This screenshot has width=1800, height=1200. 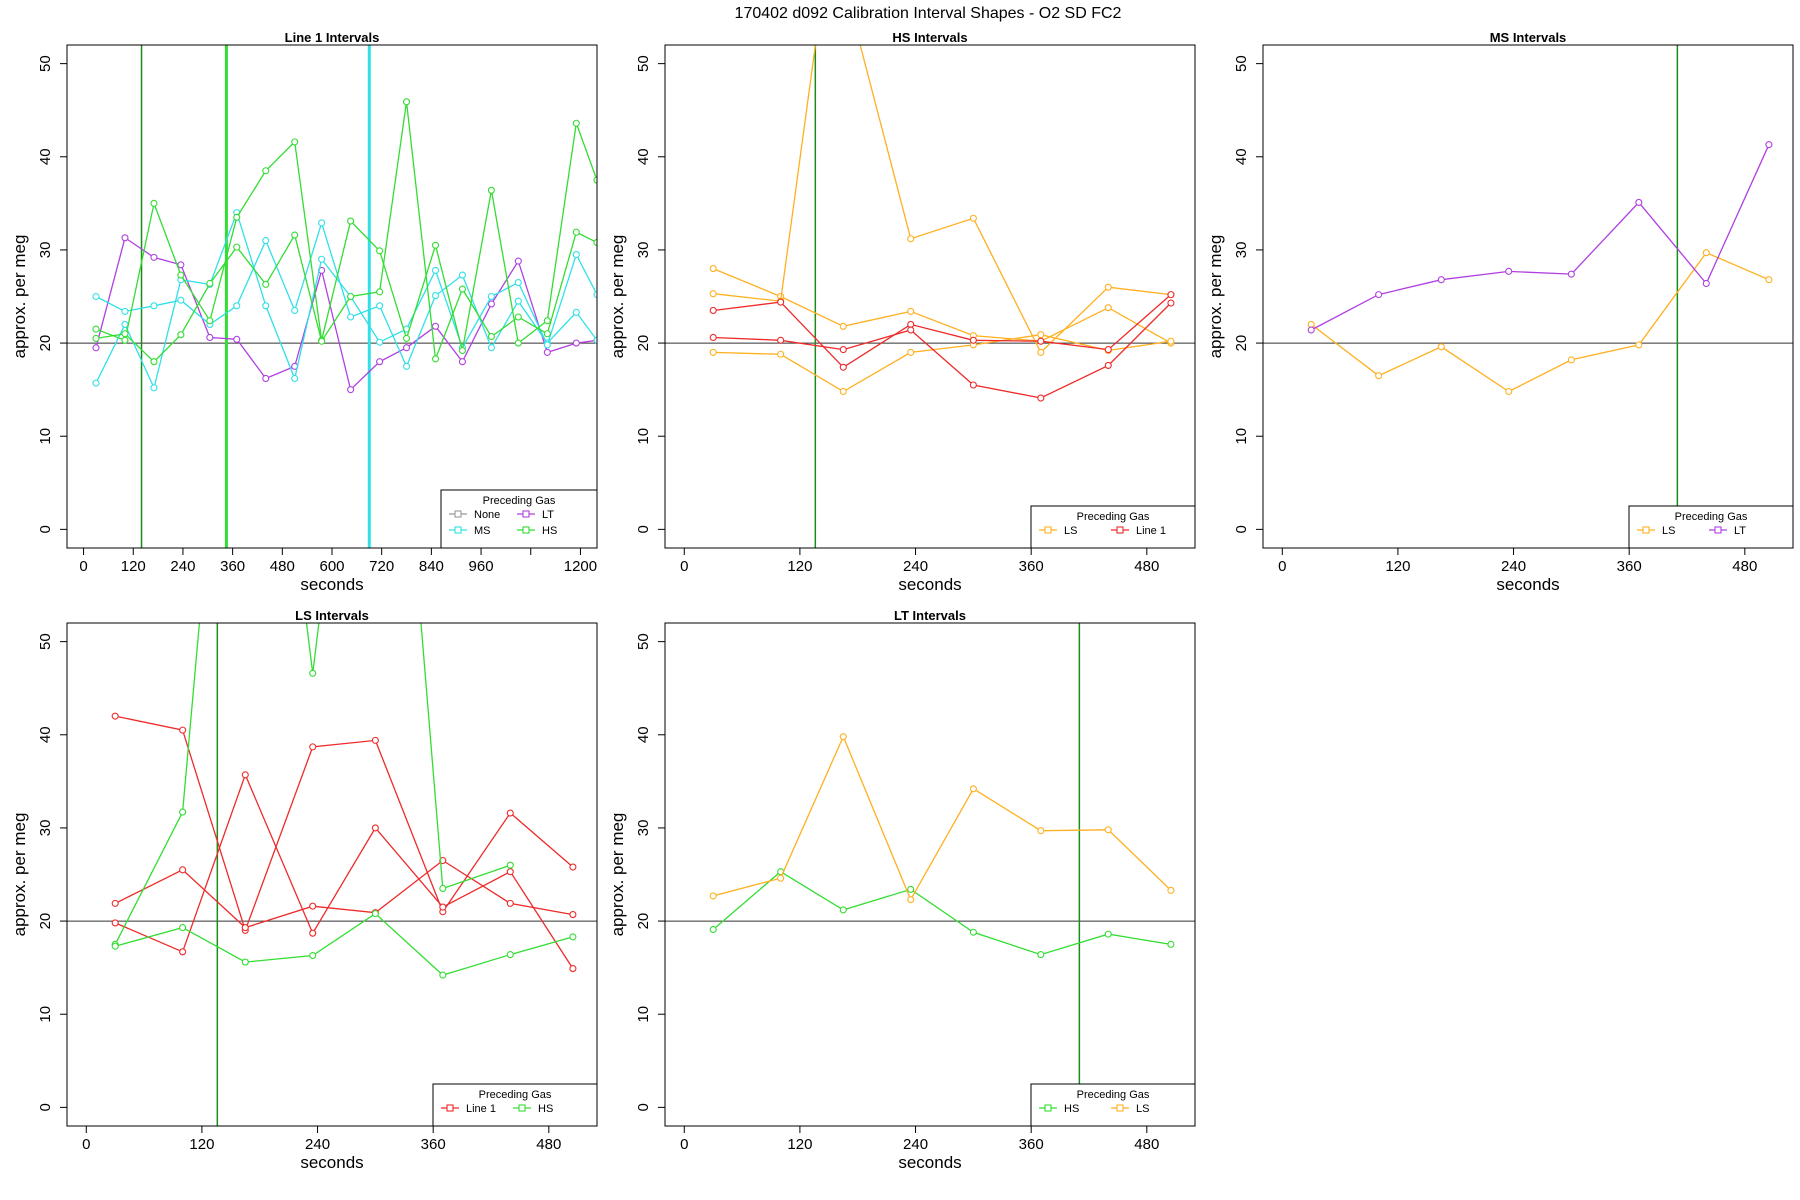 What do you see at coordinates (515, 1105) in the screenshot?
I see `legend: Preceding Gas Line 1 HS` at bounding box center [515, 1105].